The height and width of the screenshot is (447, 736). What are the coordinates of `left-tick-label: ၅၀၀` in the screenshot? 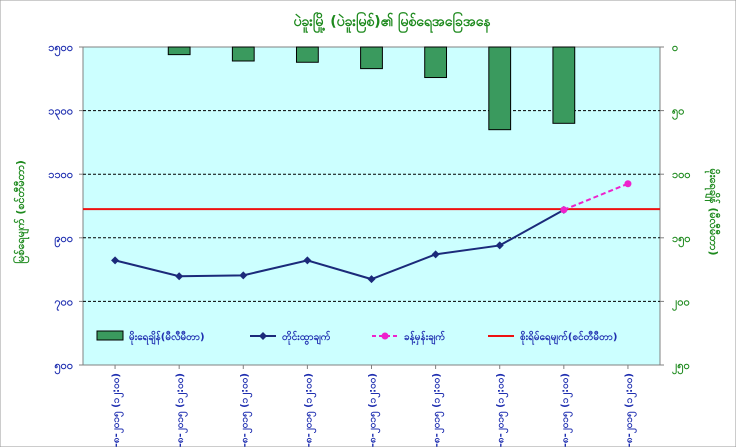 It's located at (63, 367).